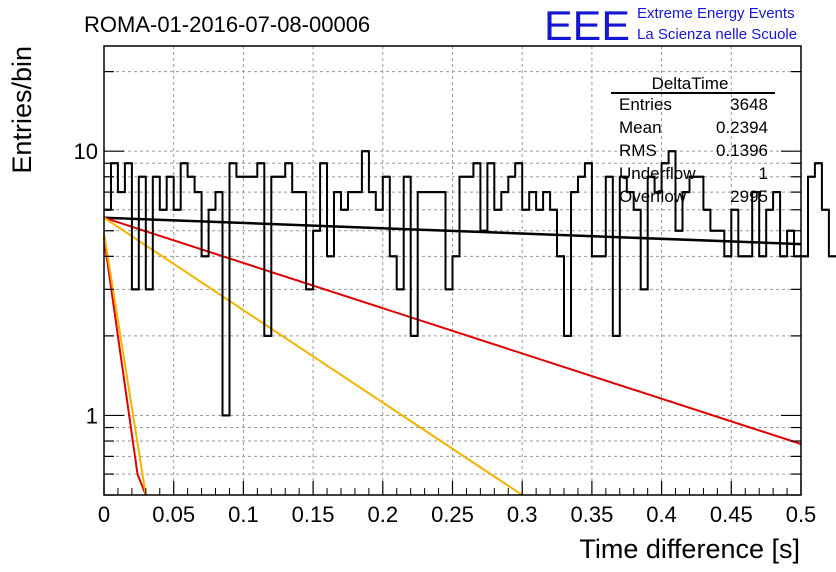  What do you see at coordinates (763, 173) in the screenshot?
I see `stats-underflow-value: 1` at bounding box center [763, 173].